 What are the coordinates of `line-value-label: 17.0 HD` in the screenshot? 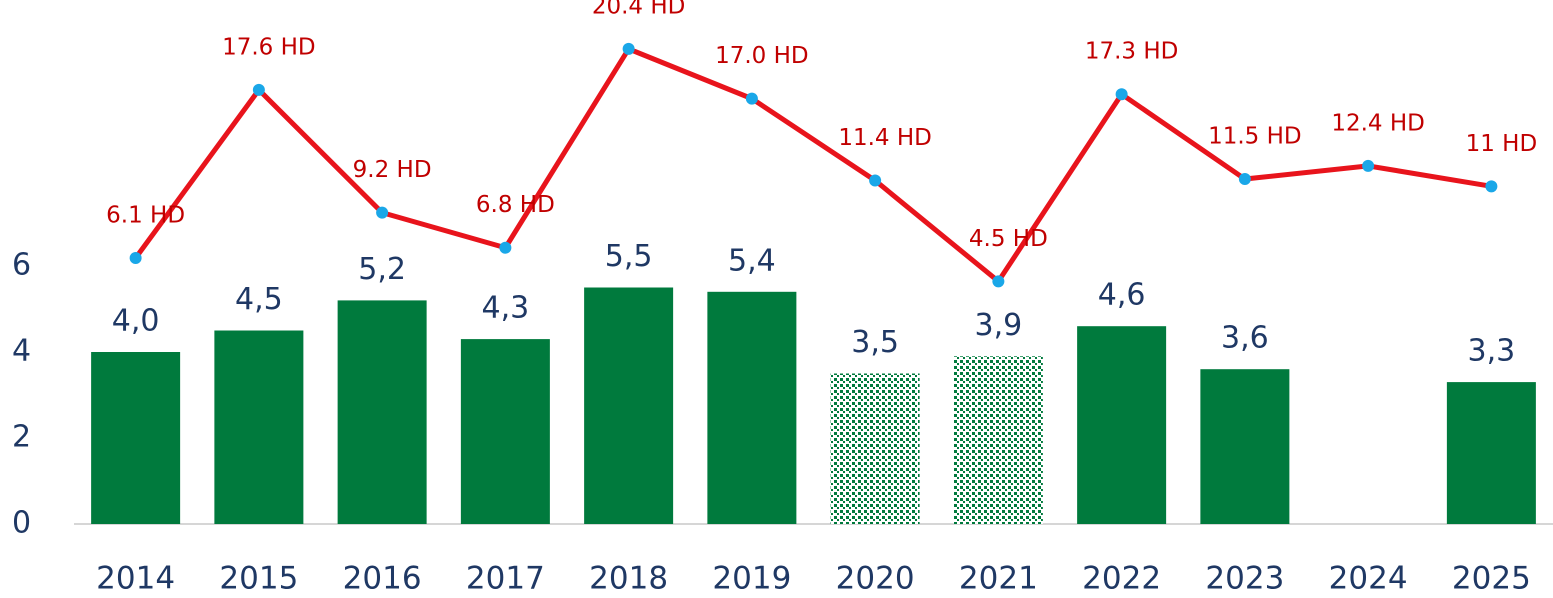 It's located at (762, 56).